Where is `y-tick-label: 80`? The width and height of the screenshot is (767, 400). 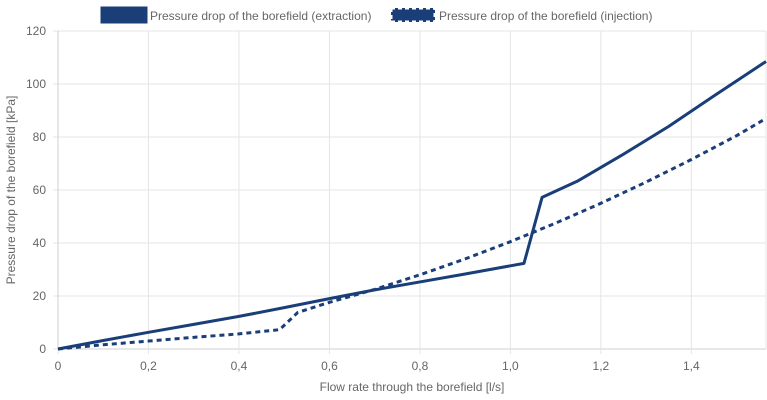
y-tick-label: 80 is located at coordinates (40, 137).